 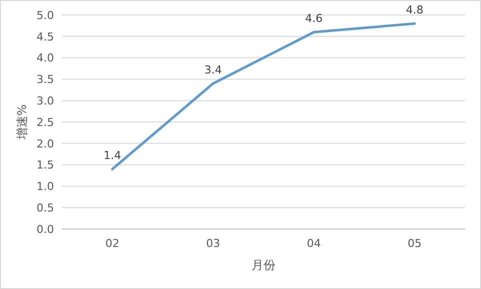 I want to click on y-tick-label: 2.5, so click(x=45, y=122).